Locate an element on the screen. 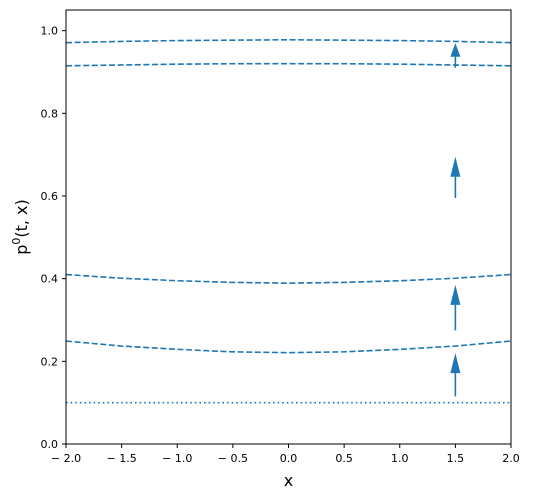  x-tick-label: 0.5 is located at coordinates (344, 458).